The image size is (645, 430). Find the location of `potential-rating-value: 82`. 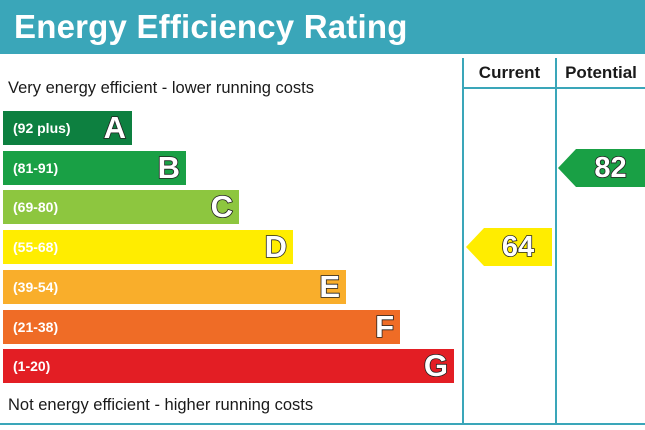

potential-rating-value: 82 is located at coordinates (611, 168).